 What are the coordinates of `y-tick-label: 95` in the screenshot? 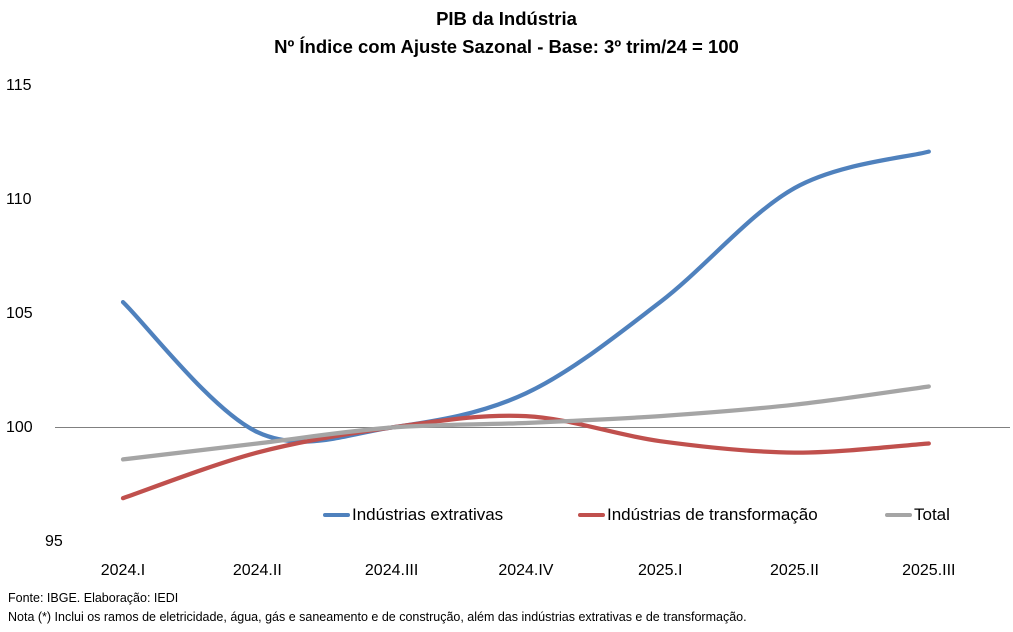 It's located at (54, 541).